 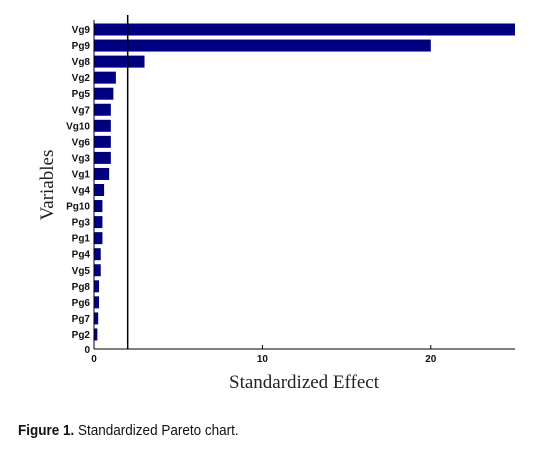 I want to click on y-tick-label-pg5: Pg5, so click(x=81, y=94).